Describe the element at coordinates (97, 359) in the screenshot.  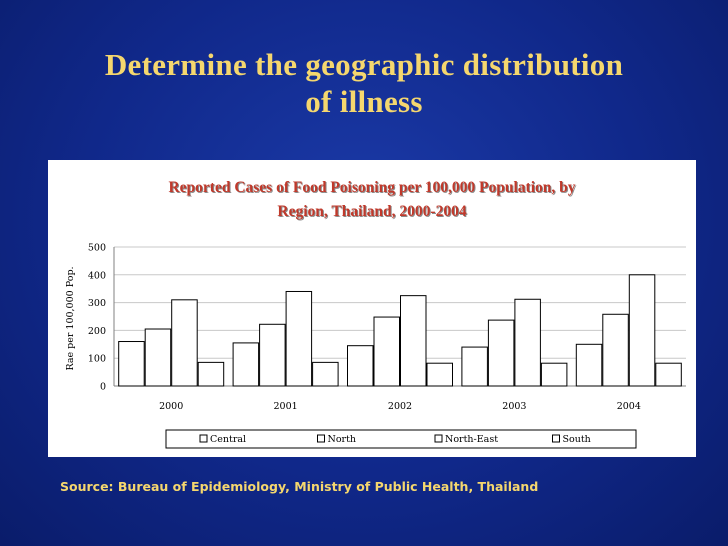
I see `y-tick-label: 100` at that location.